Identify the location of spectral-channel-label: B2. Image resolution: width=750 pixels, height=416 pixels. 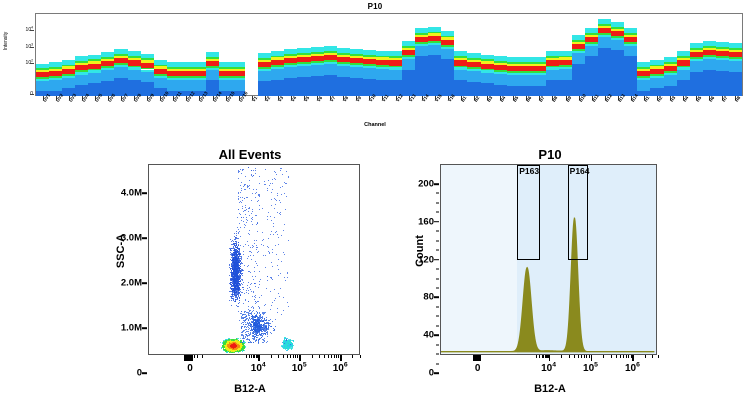
(476, 99).